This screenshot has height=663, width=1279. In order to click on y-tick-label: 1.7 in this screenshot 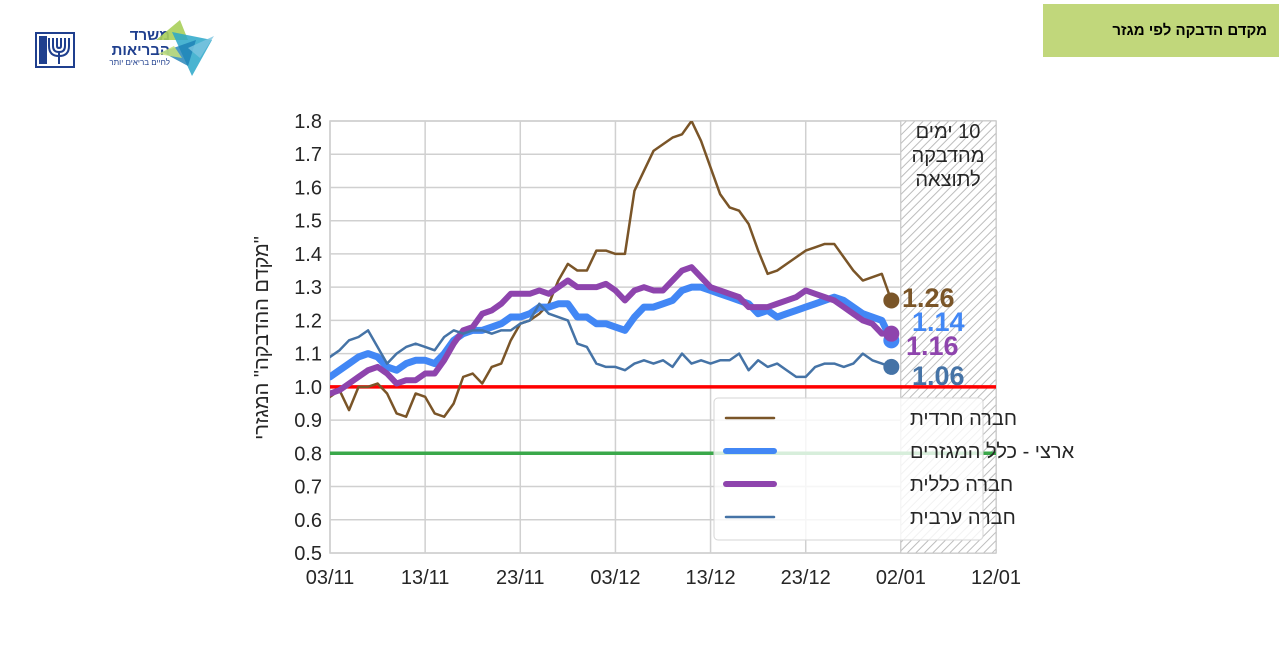, I will do `click(308, 155)`.